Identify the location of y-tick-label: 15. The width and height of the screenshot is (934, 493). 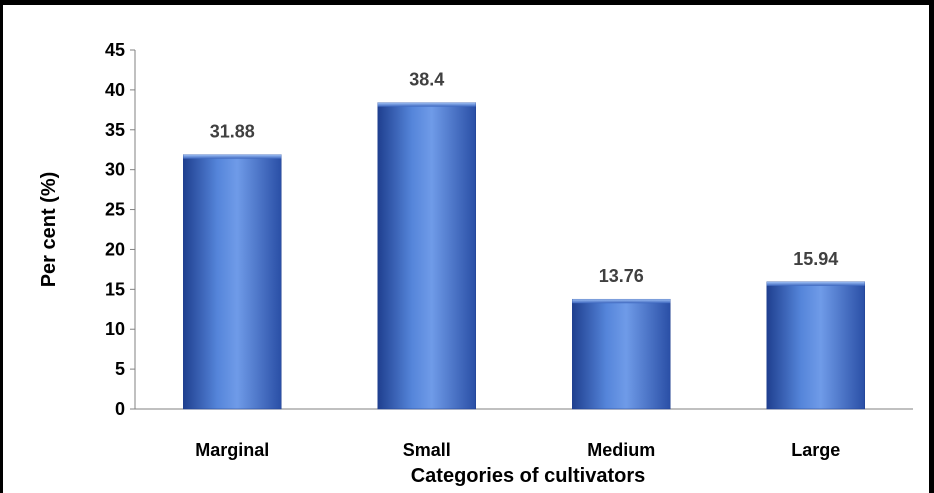
(115, 289).